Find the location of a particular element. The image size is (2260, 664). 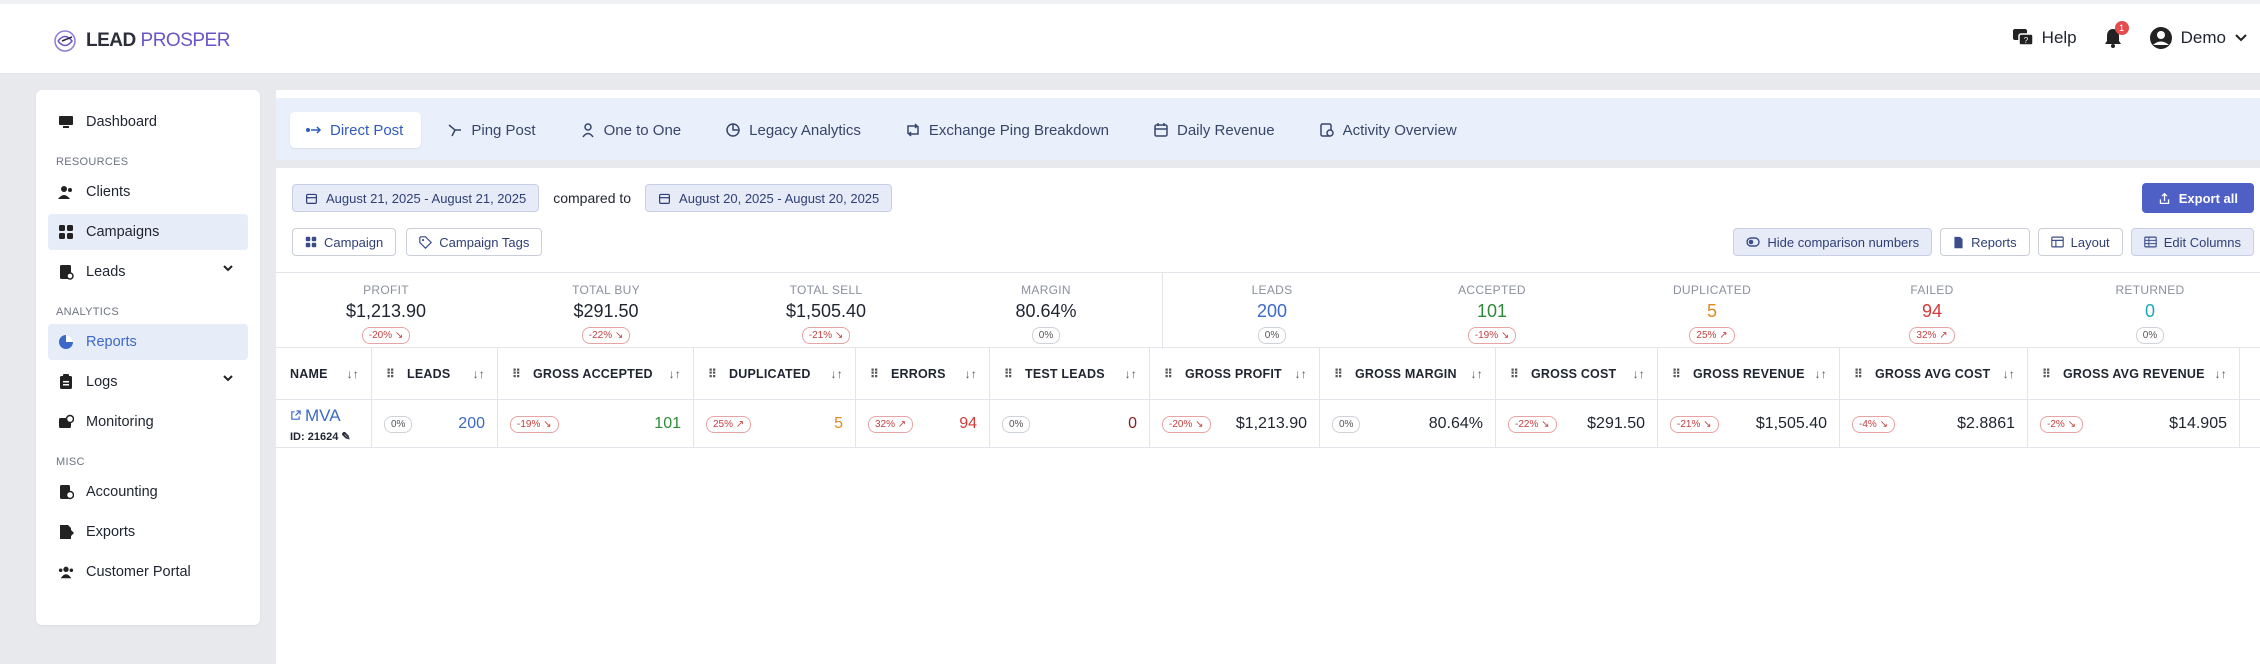

notifications-button: 1 is located at coordinates (2116, 35).